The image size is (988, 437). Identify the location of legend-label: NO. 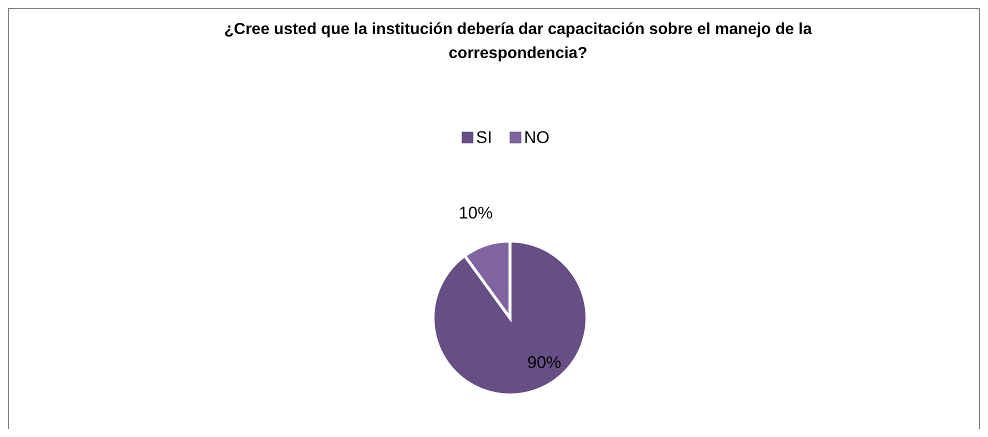
(537, 137).